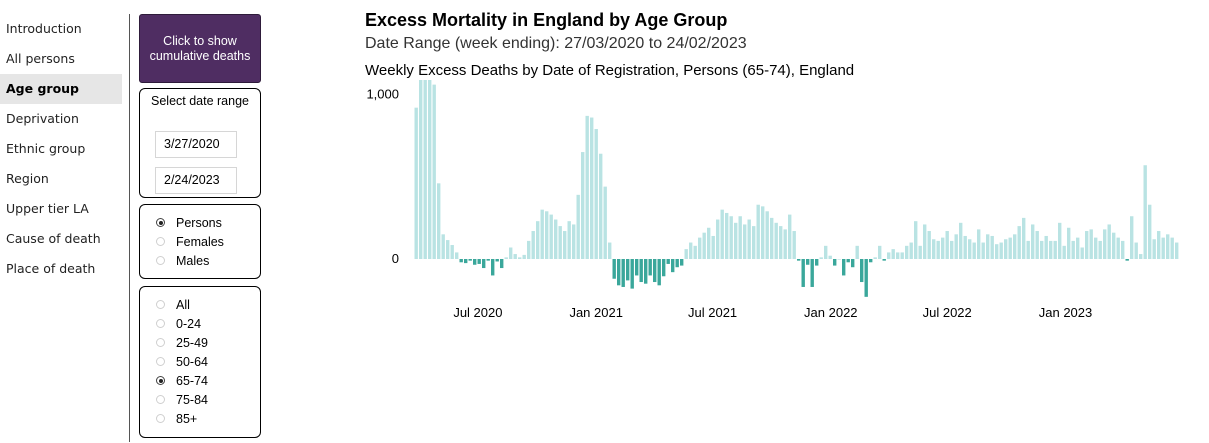  Describe the element at coordinates (196, 180) in the screenshot. I see `end-date-input: 2/24/2023` at that location.